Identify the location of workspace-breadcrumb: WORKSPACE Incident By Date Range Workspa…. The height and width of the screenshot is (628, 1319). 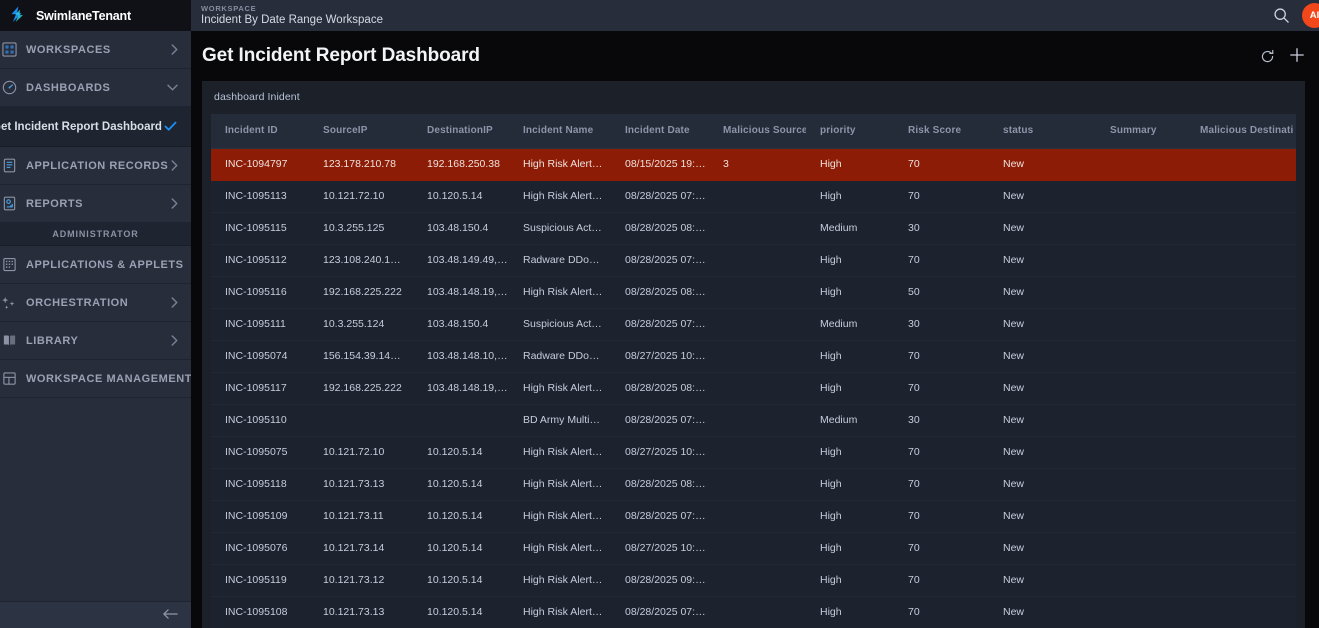
(292, 15).